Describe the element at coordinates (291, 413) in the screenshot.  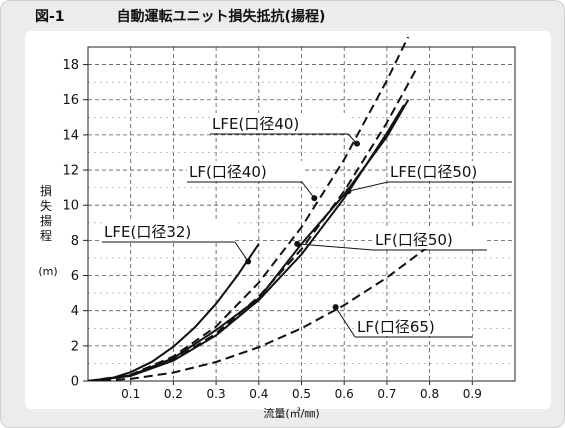
I see `x-axis-title: 流量(㎥/㎜)` at that location.